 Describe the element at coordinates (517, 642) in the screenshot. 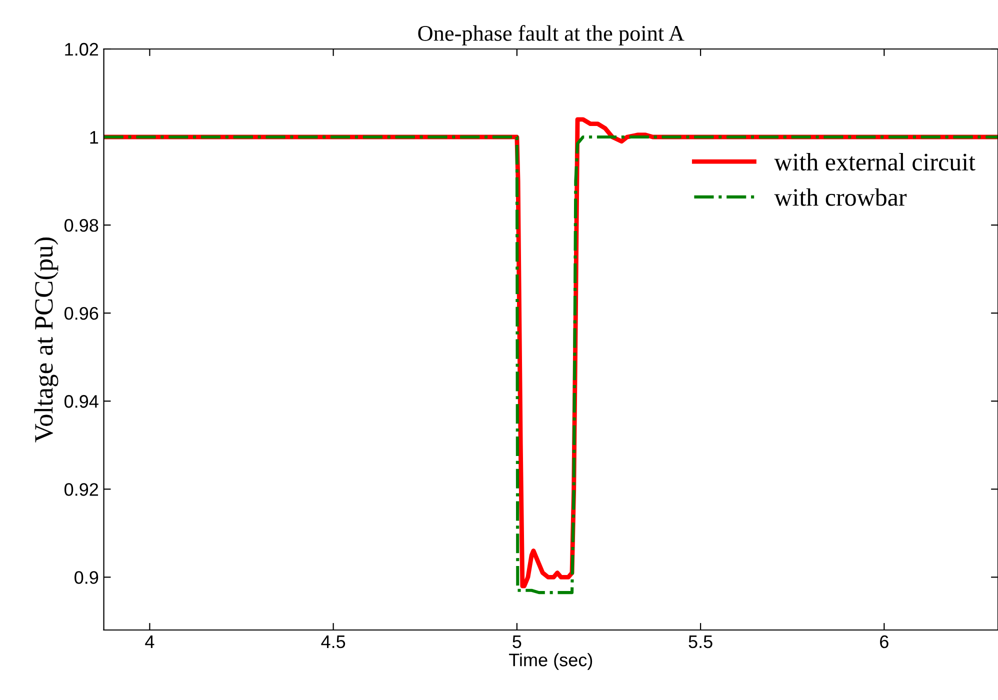

I see `x-tick-label: 5` at that location.